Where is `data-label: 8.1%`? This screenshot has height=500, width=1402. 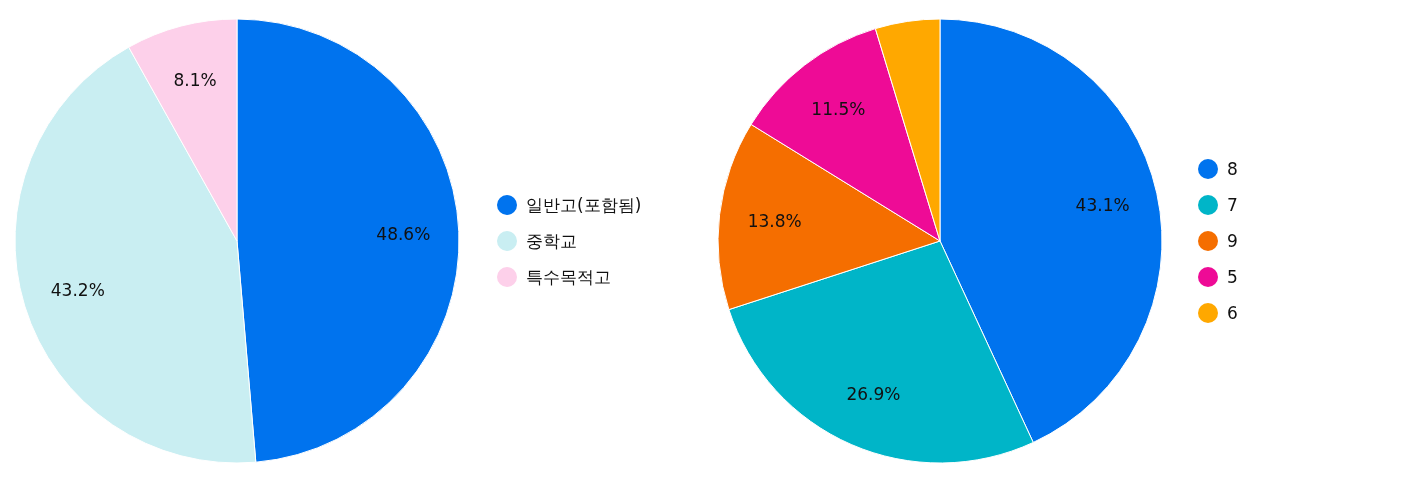 data-label: 8.1% is located at coordinates (195, 79).